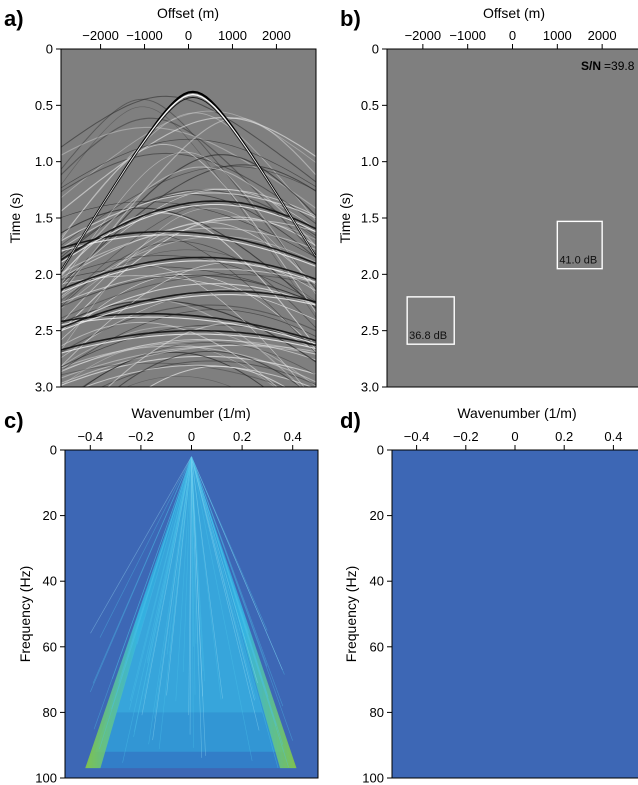 This screenshot has width=638, height=785. Describe the element at coordinates (44, 218) in the screenshot. I see `y-tick-label: 1.5` at that location.